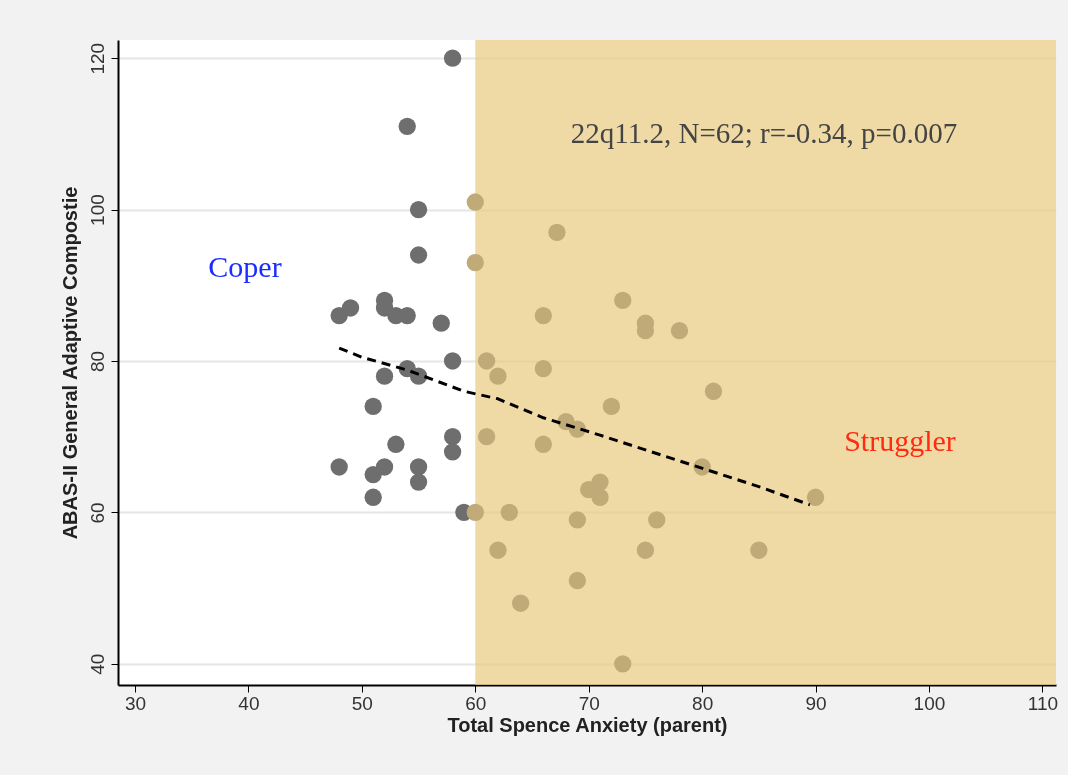  What do you see at coordinates (587, 724) in the screenshot?
I see `x-axis-title: Total Spence Anxiety (parent)` at bounding box center [587, 724].